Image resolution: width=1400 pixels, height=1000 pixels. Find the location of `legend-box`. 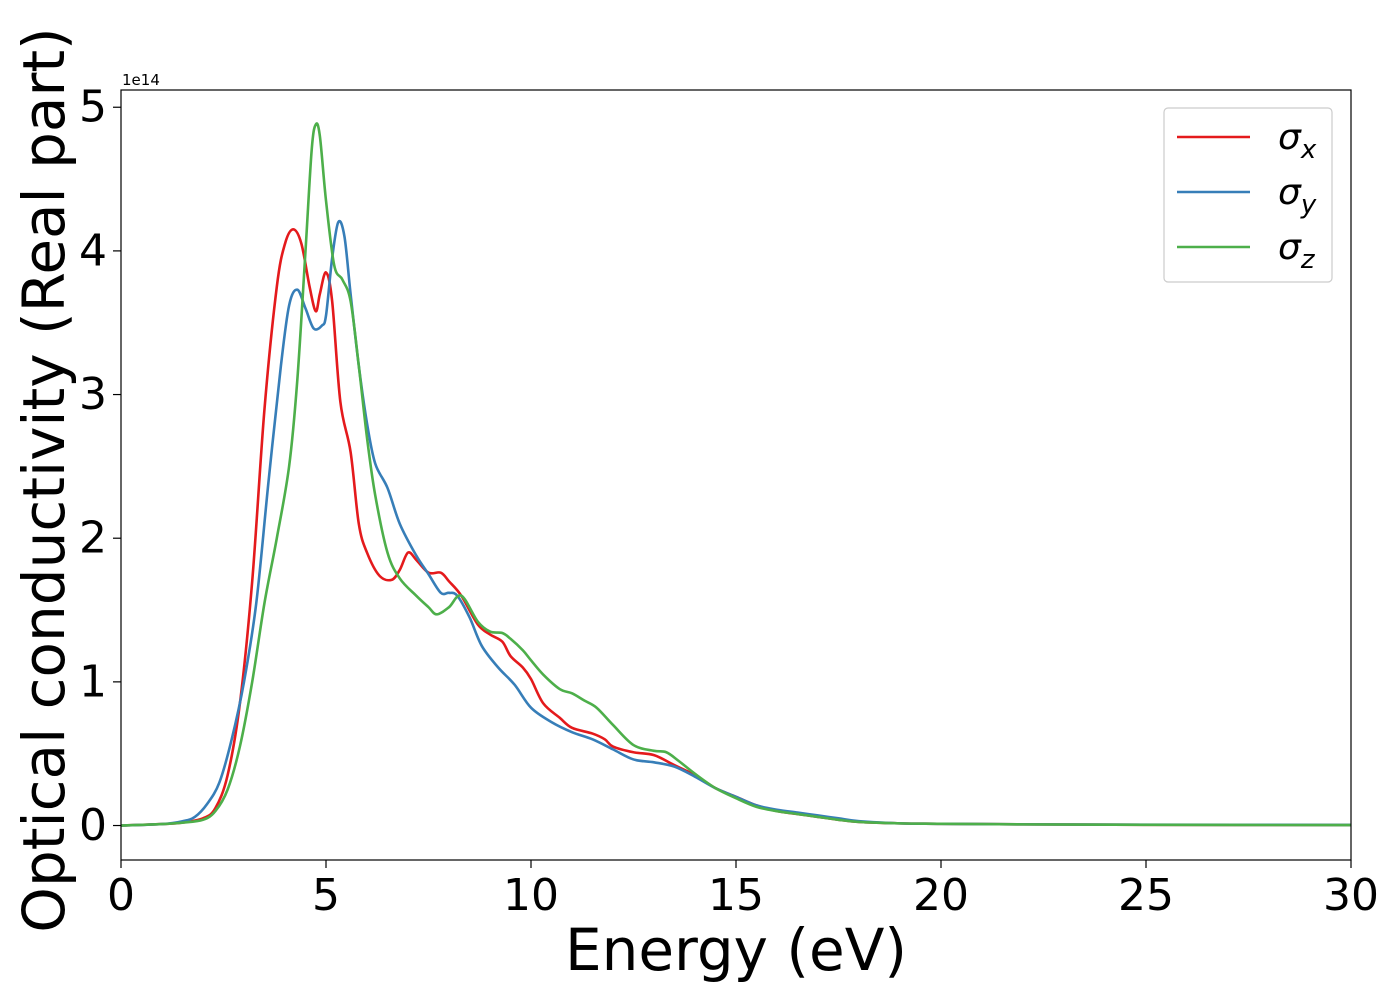

legend-box is located at coordinates (1248, 195).